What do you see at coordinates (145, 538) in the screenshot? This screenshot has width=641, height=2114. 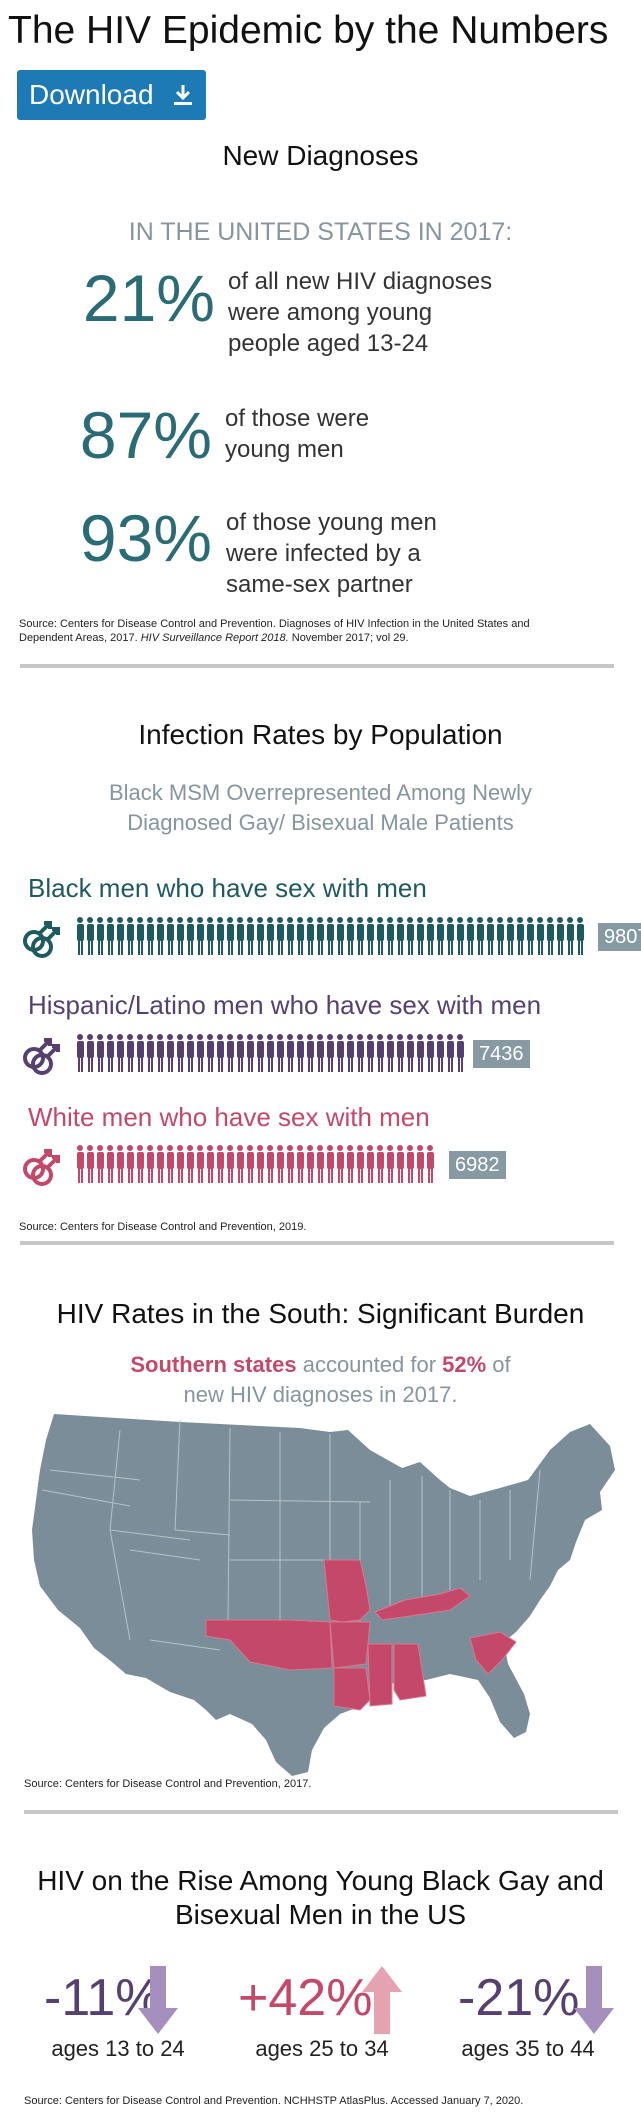 I see `stat-pct-93: 93%` at bounding box center [145, 538].